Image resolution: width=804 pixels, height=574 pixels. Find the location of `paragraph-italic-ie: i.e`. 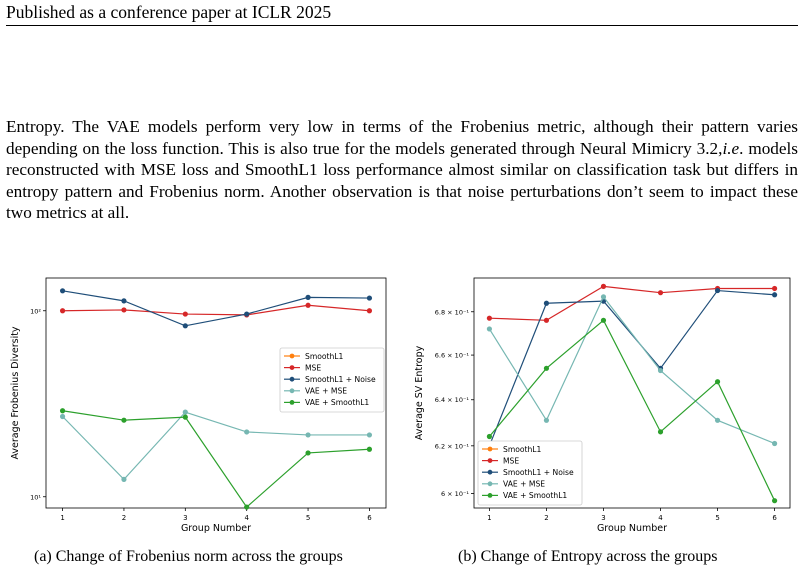

paragraph-italic-ie: i.e is located at coordinates (731, 148).